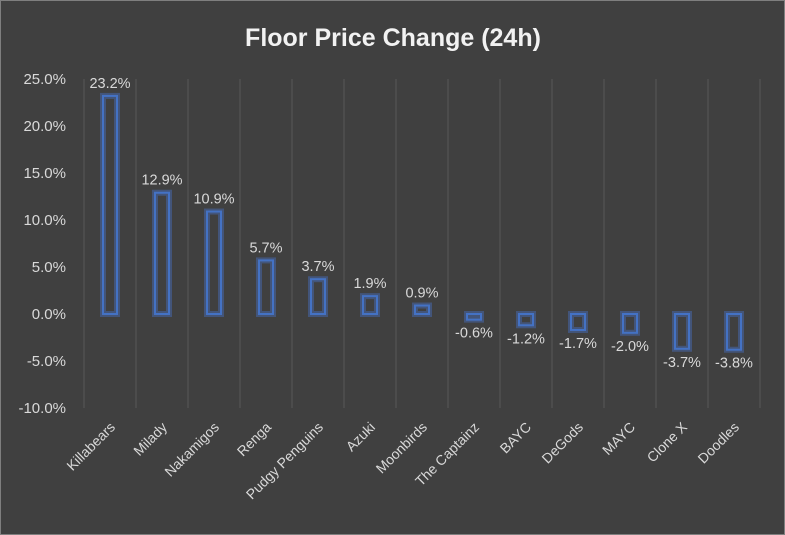 The image size is (785, 535). Describe the element at coordinates (161, 181) in the screenshot. I see `data-label: 12.9%` at that location.